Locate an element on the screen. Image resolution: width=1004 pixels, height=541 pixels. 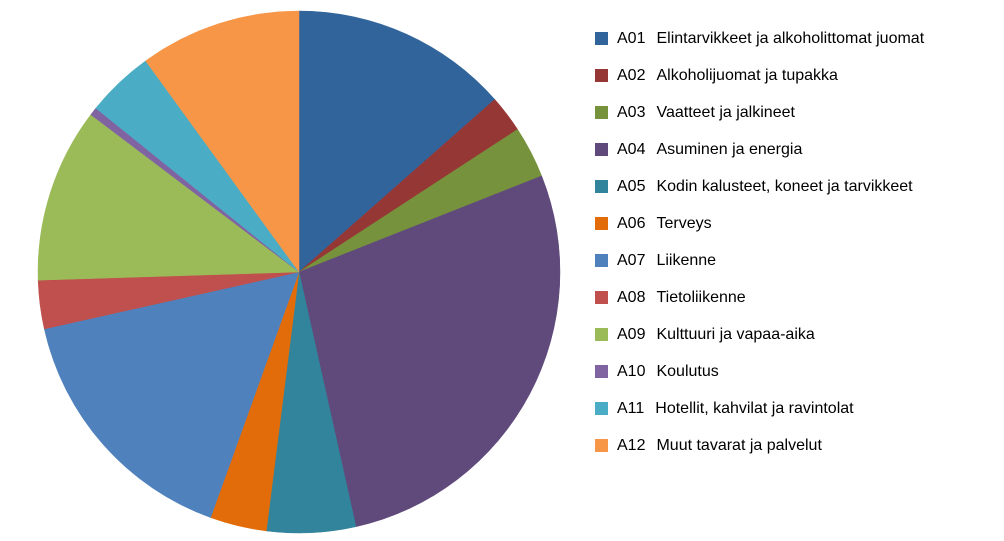
legend-code: A06 is located at coordinates (631, 223).